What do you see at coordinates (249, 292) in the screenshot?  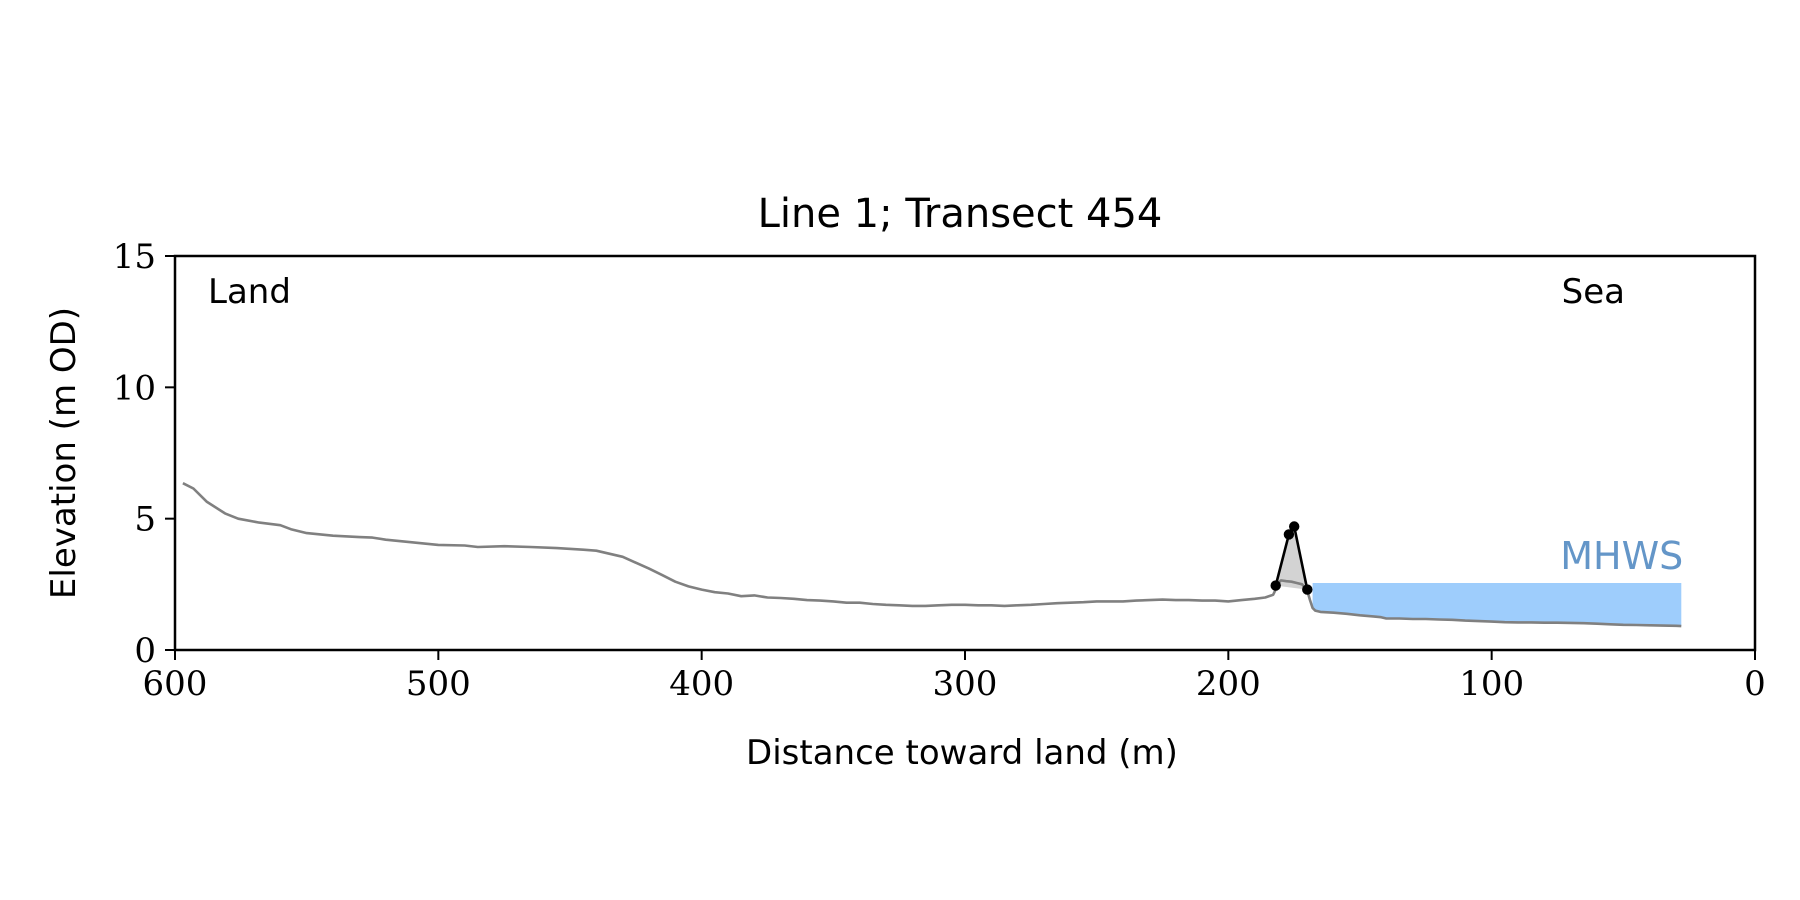 I see `land-label: Land` at bounding box center [249, 292].